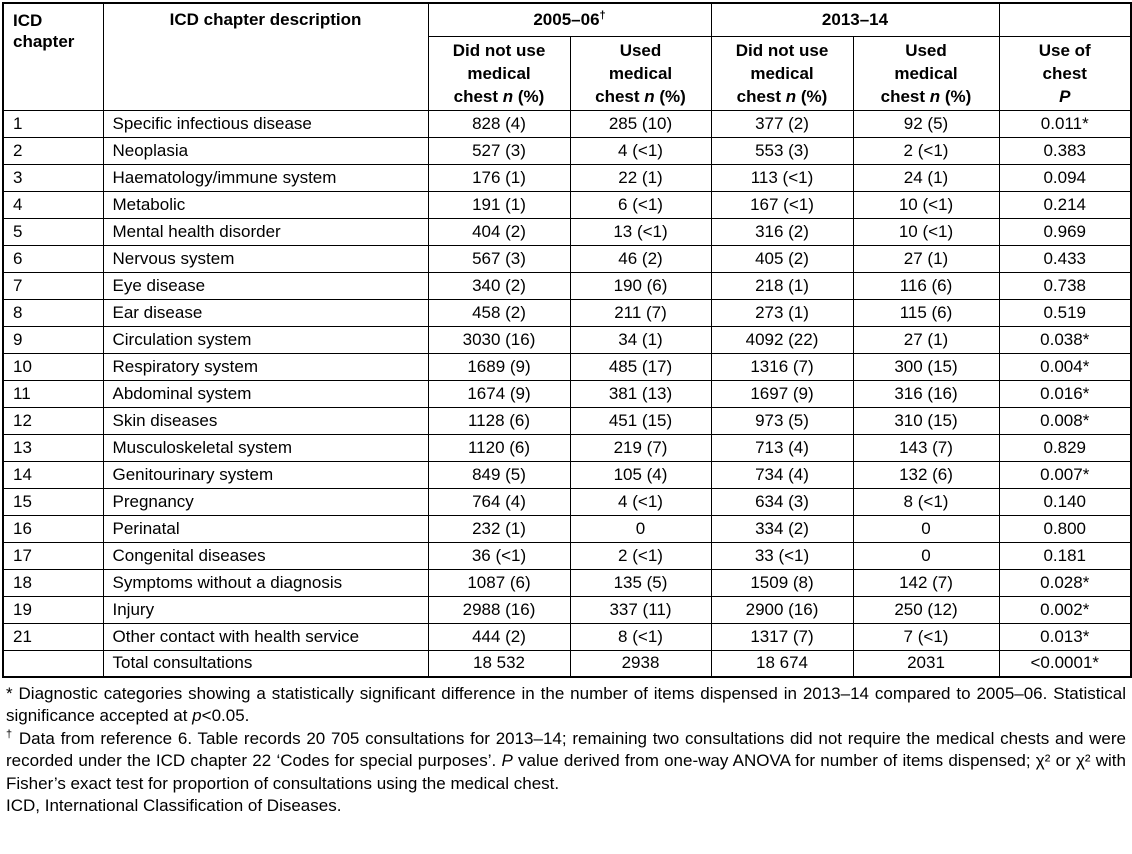  Describe the element at coordinates (640, 204) in the screenshot. I see `used-2005-cell: 6 (<1)` at that location.